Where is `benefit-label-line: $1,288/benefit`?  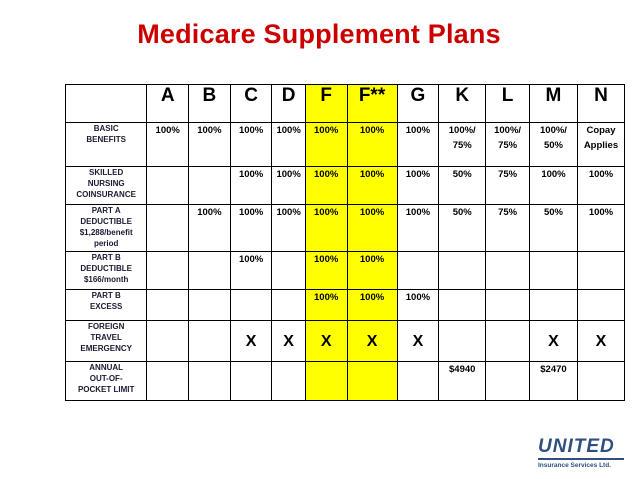
benefit-label-line: $1,288/benefit is located at coordinates (106, 232).